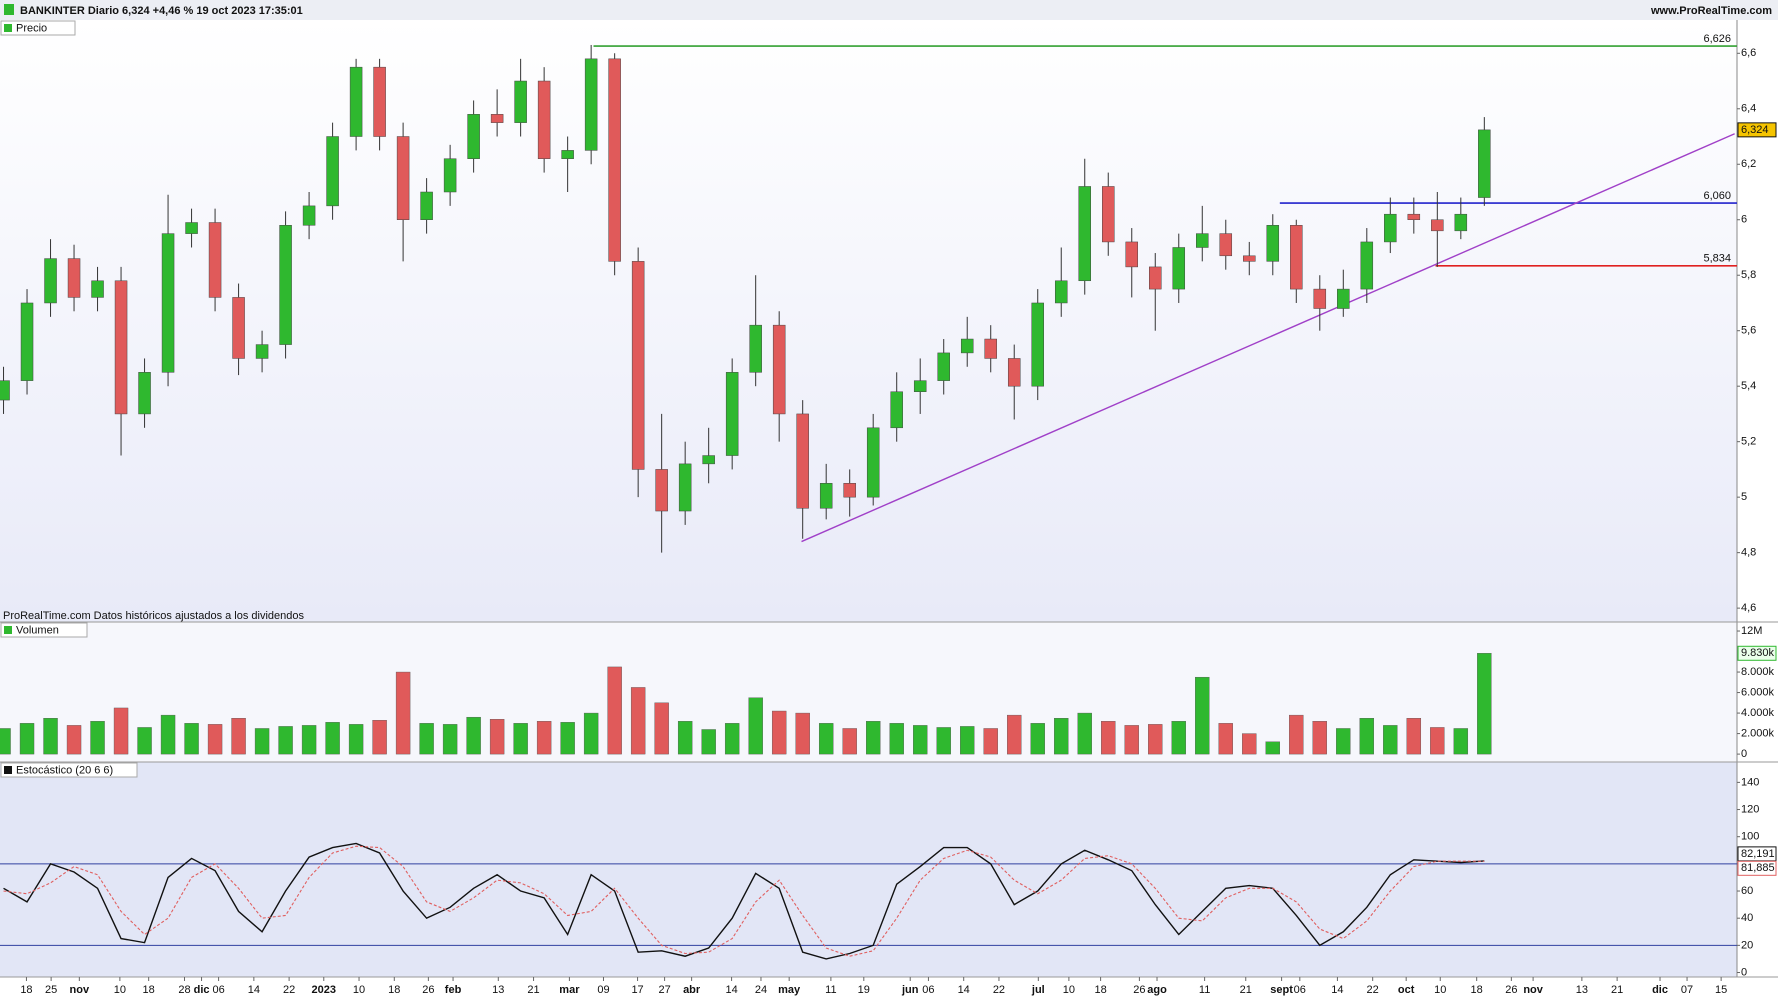 The width and height of the screenshot is (1778, 1000). What do you see at coordinates (69, 770) in the screenshot?
I see `pane-label: Estocástico (20 6 6)` at bounding box center [69, 770].